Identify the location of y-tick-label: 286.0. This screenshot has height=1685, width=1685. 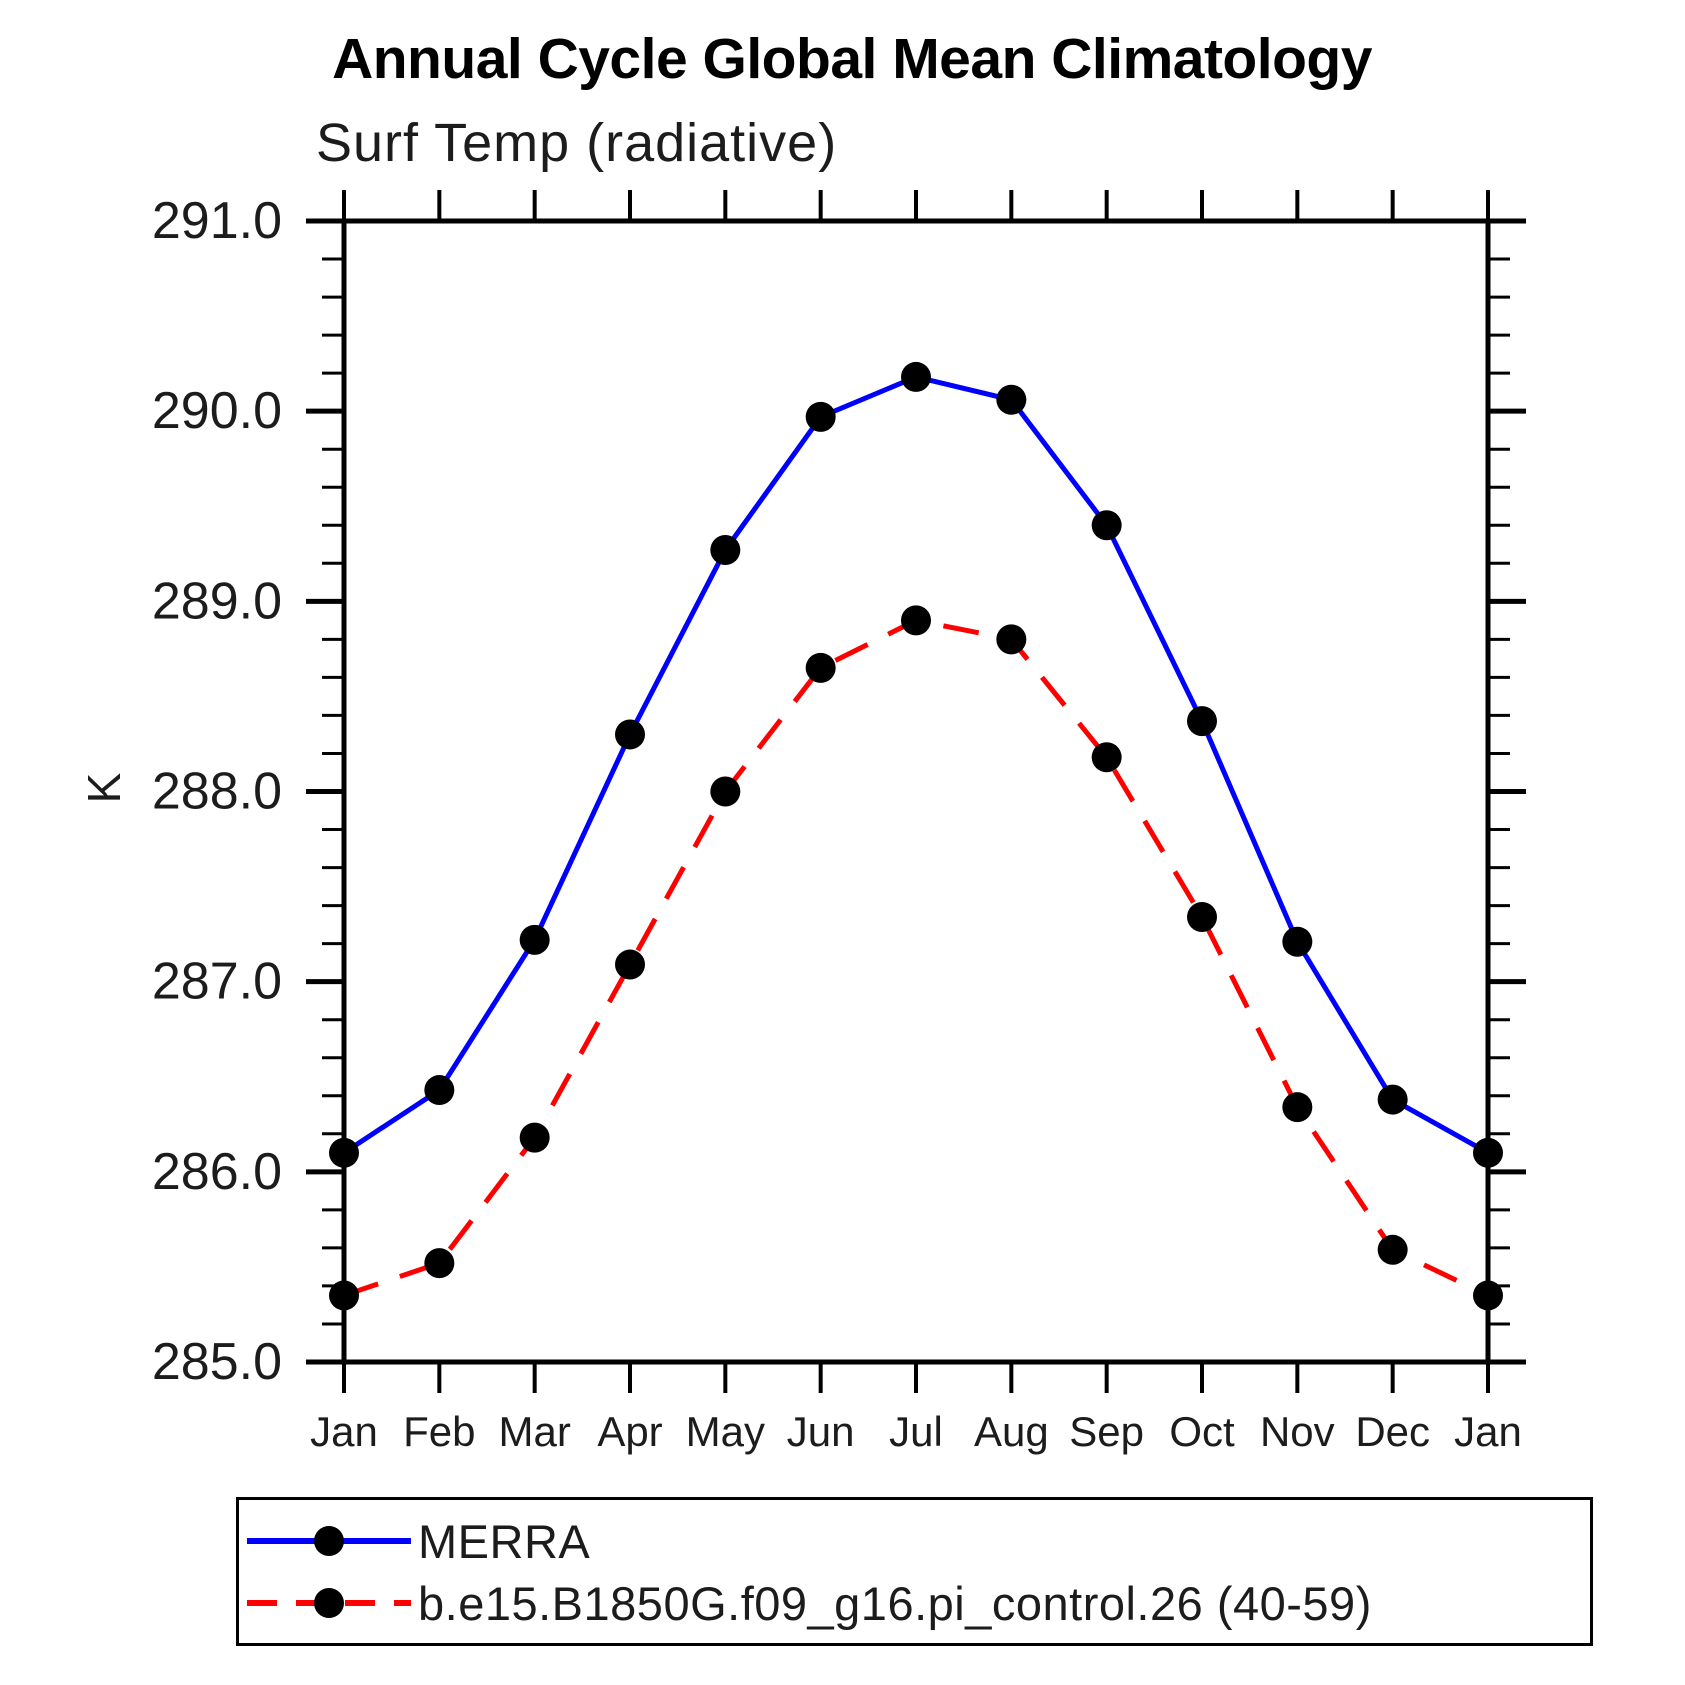
(217, 1172).